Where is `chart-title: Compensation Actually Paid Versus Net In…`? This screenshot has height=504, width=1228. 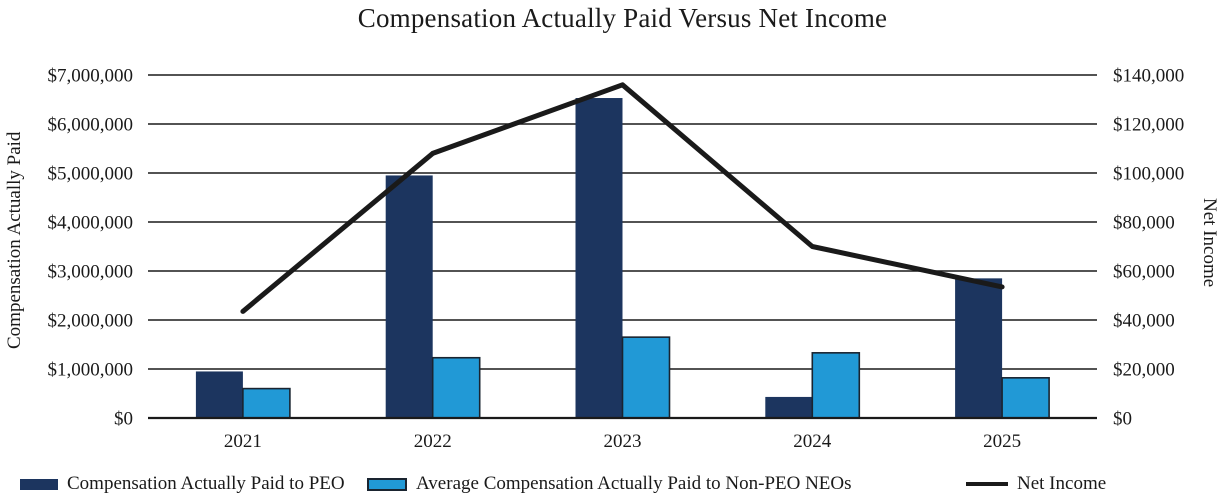
chart-title: Compensation Actually Paid Versus Net In… is located at coordinates (622, 18).